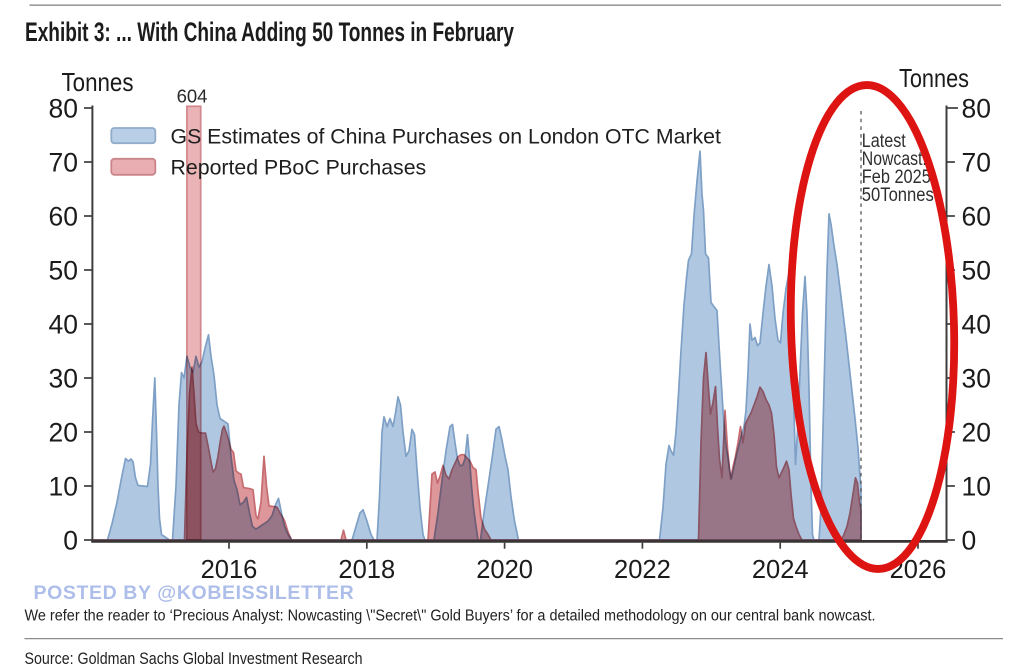 Image resolution: width=1024 pixels, height=672 pixels. I want to click on svg-text: 2018, so click(366, 570).